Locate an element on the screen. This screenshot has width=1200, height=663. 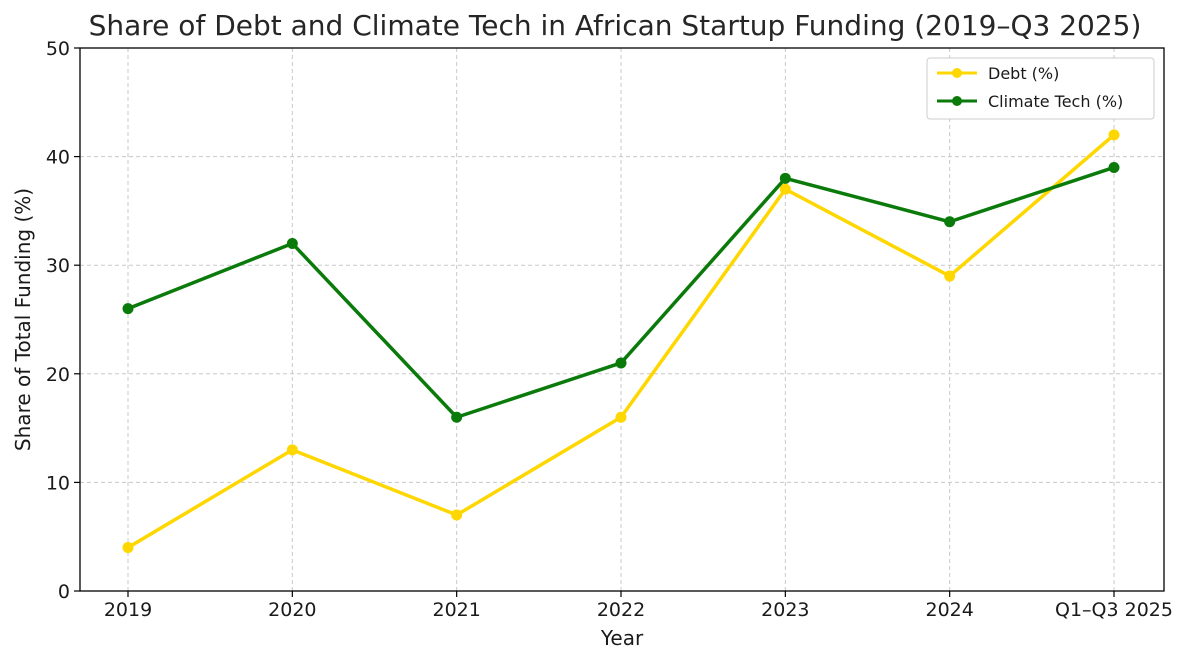
legend-label-climate-tech: Climate Tech (%) is located at coordinates (1055, 101).